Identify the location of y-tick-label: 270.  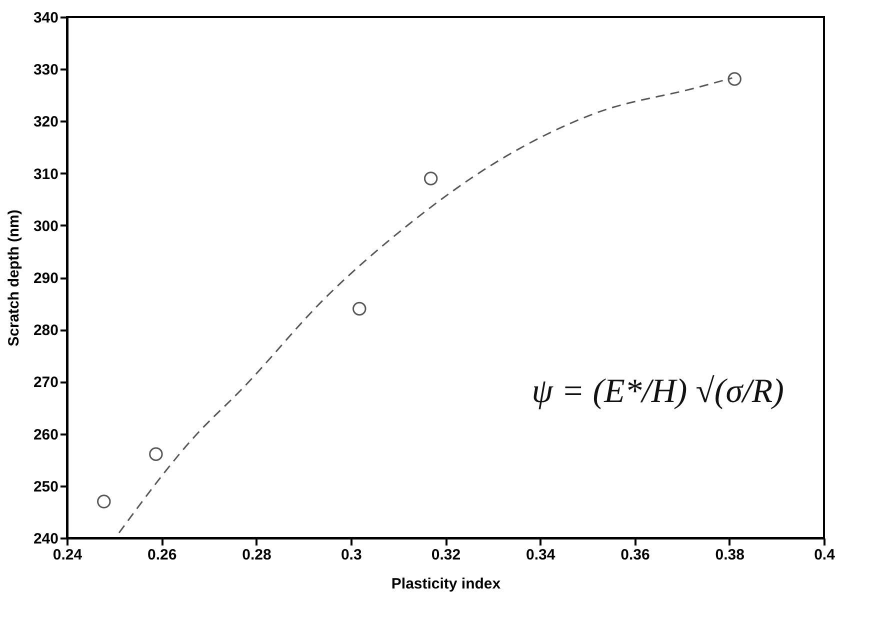
(45, 383).